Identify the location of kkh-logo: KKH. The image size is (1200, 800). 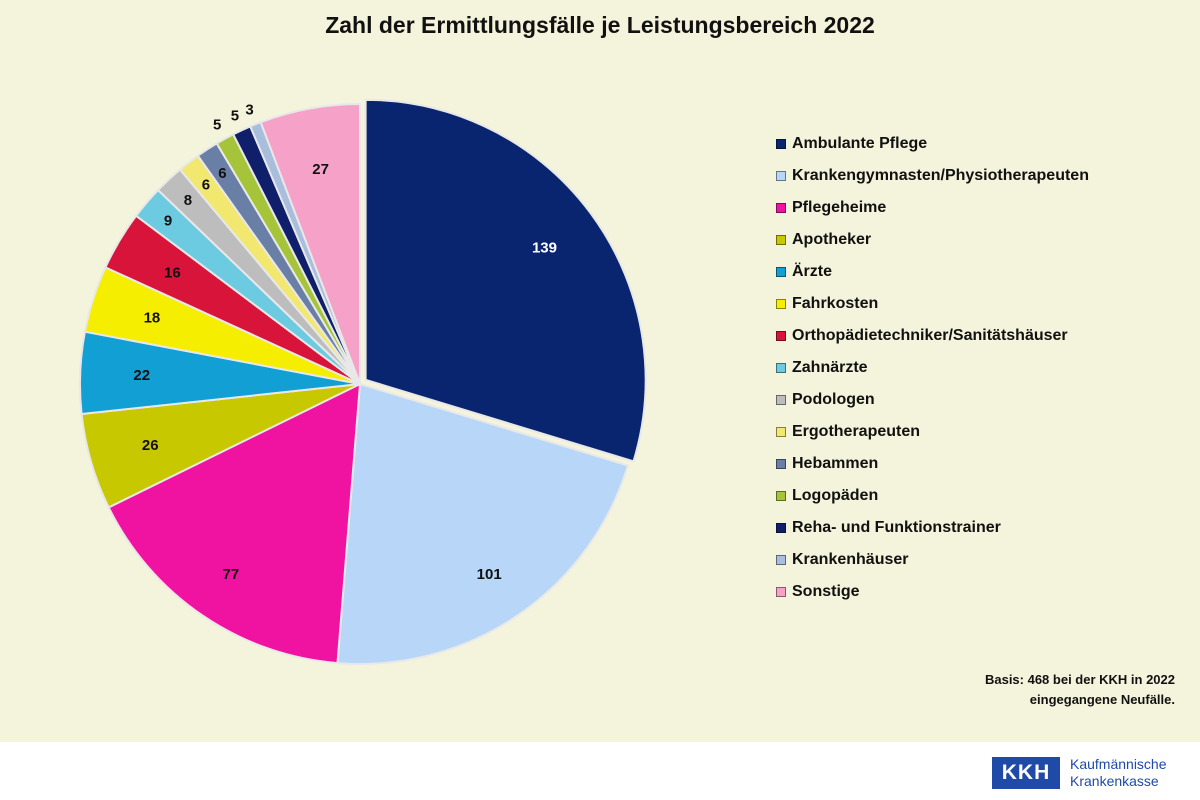
(1026, 773).